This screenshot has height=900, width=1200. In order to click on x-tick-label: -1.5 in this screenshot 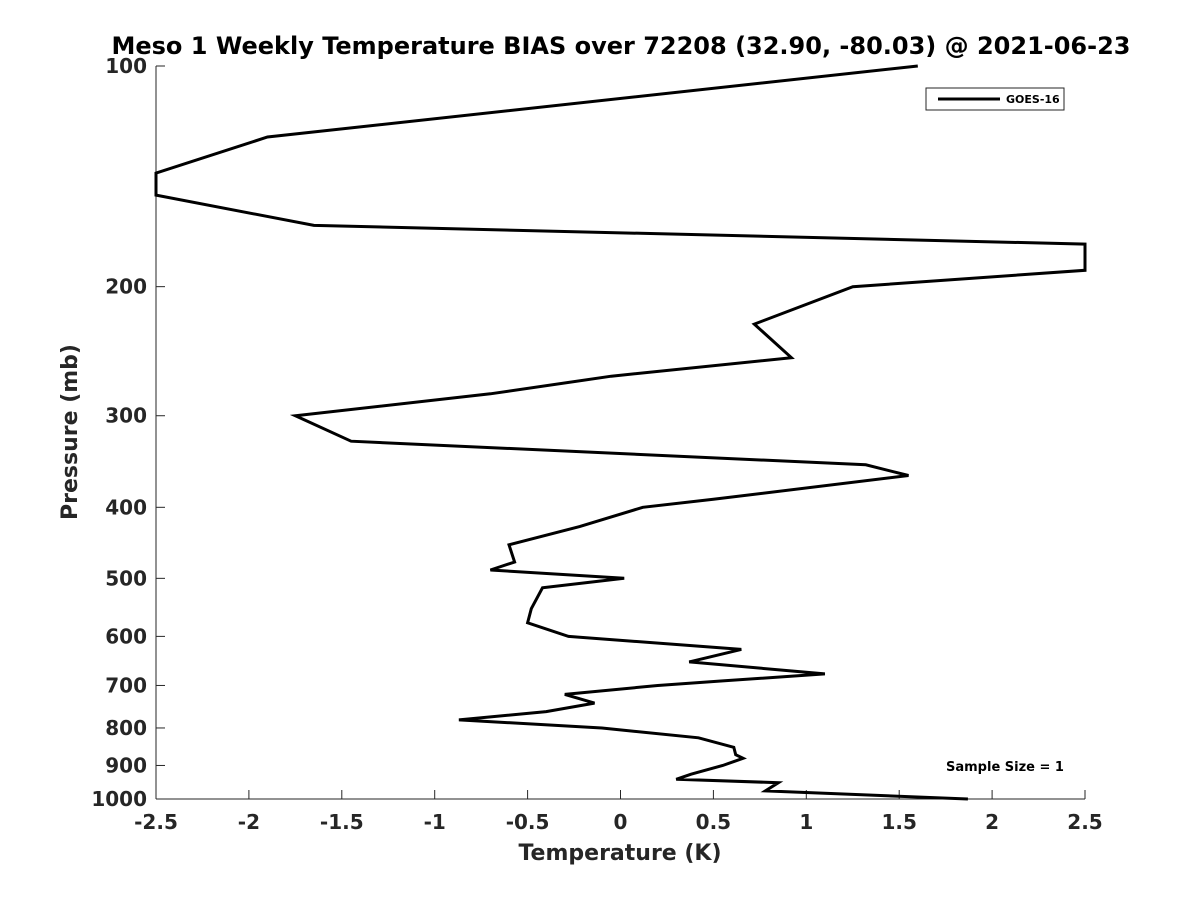, I will do `click(342, 822)`.